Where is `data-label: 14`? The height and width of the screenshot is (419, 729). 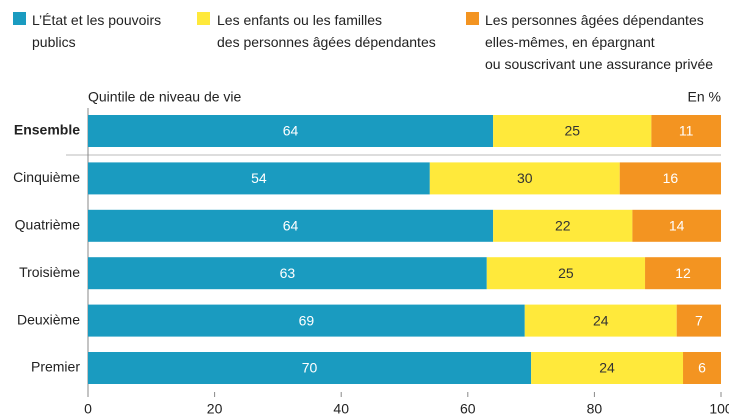
data-label: 14 is located at coordinates (677, 226).